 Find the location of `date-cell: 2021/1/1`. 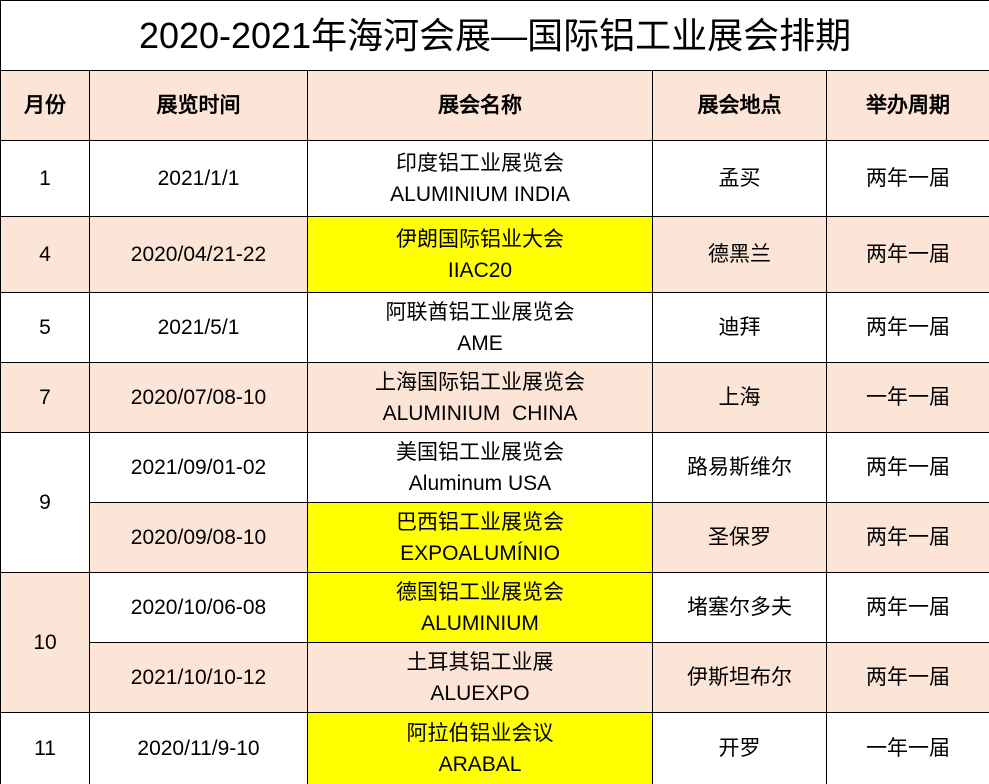

date-cell: 2021/1/1 is located at coordinates (198, 178).